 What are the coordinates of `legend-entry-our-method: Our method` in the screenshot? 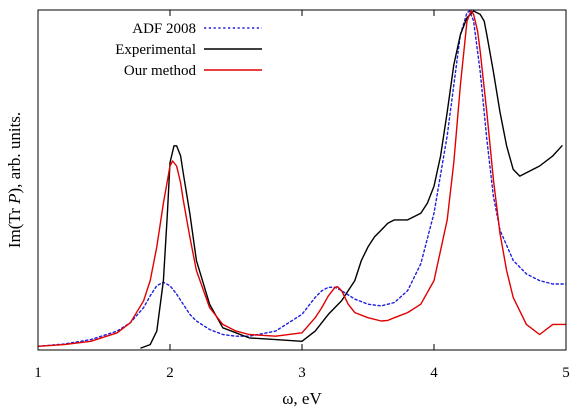 It's located at (193, 71).